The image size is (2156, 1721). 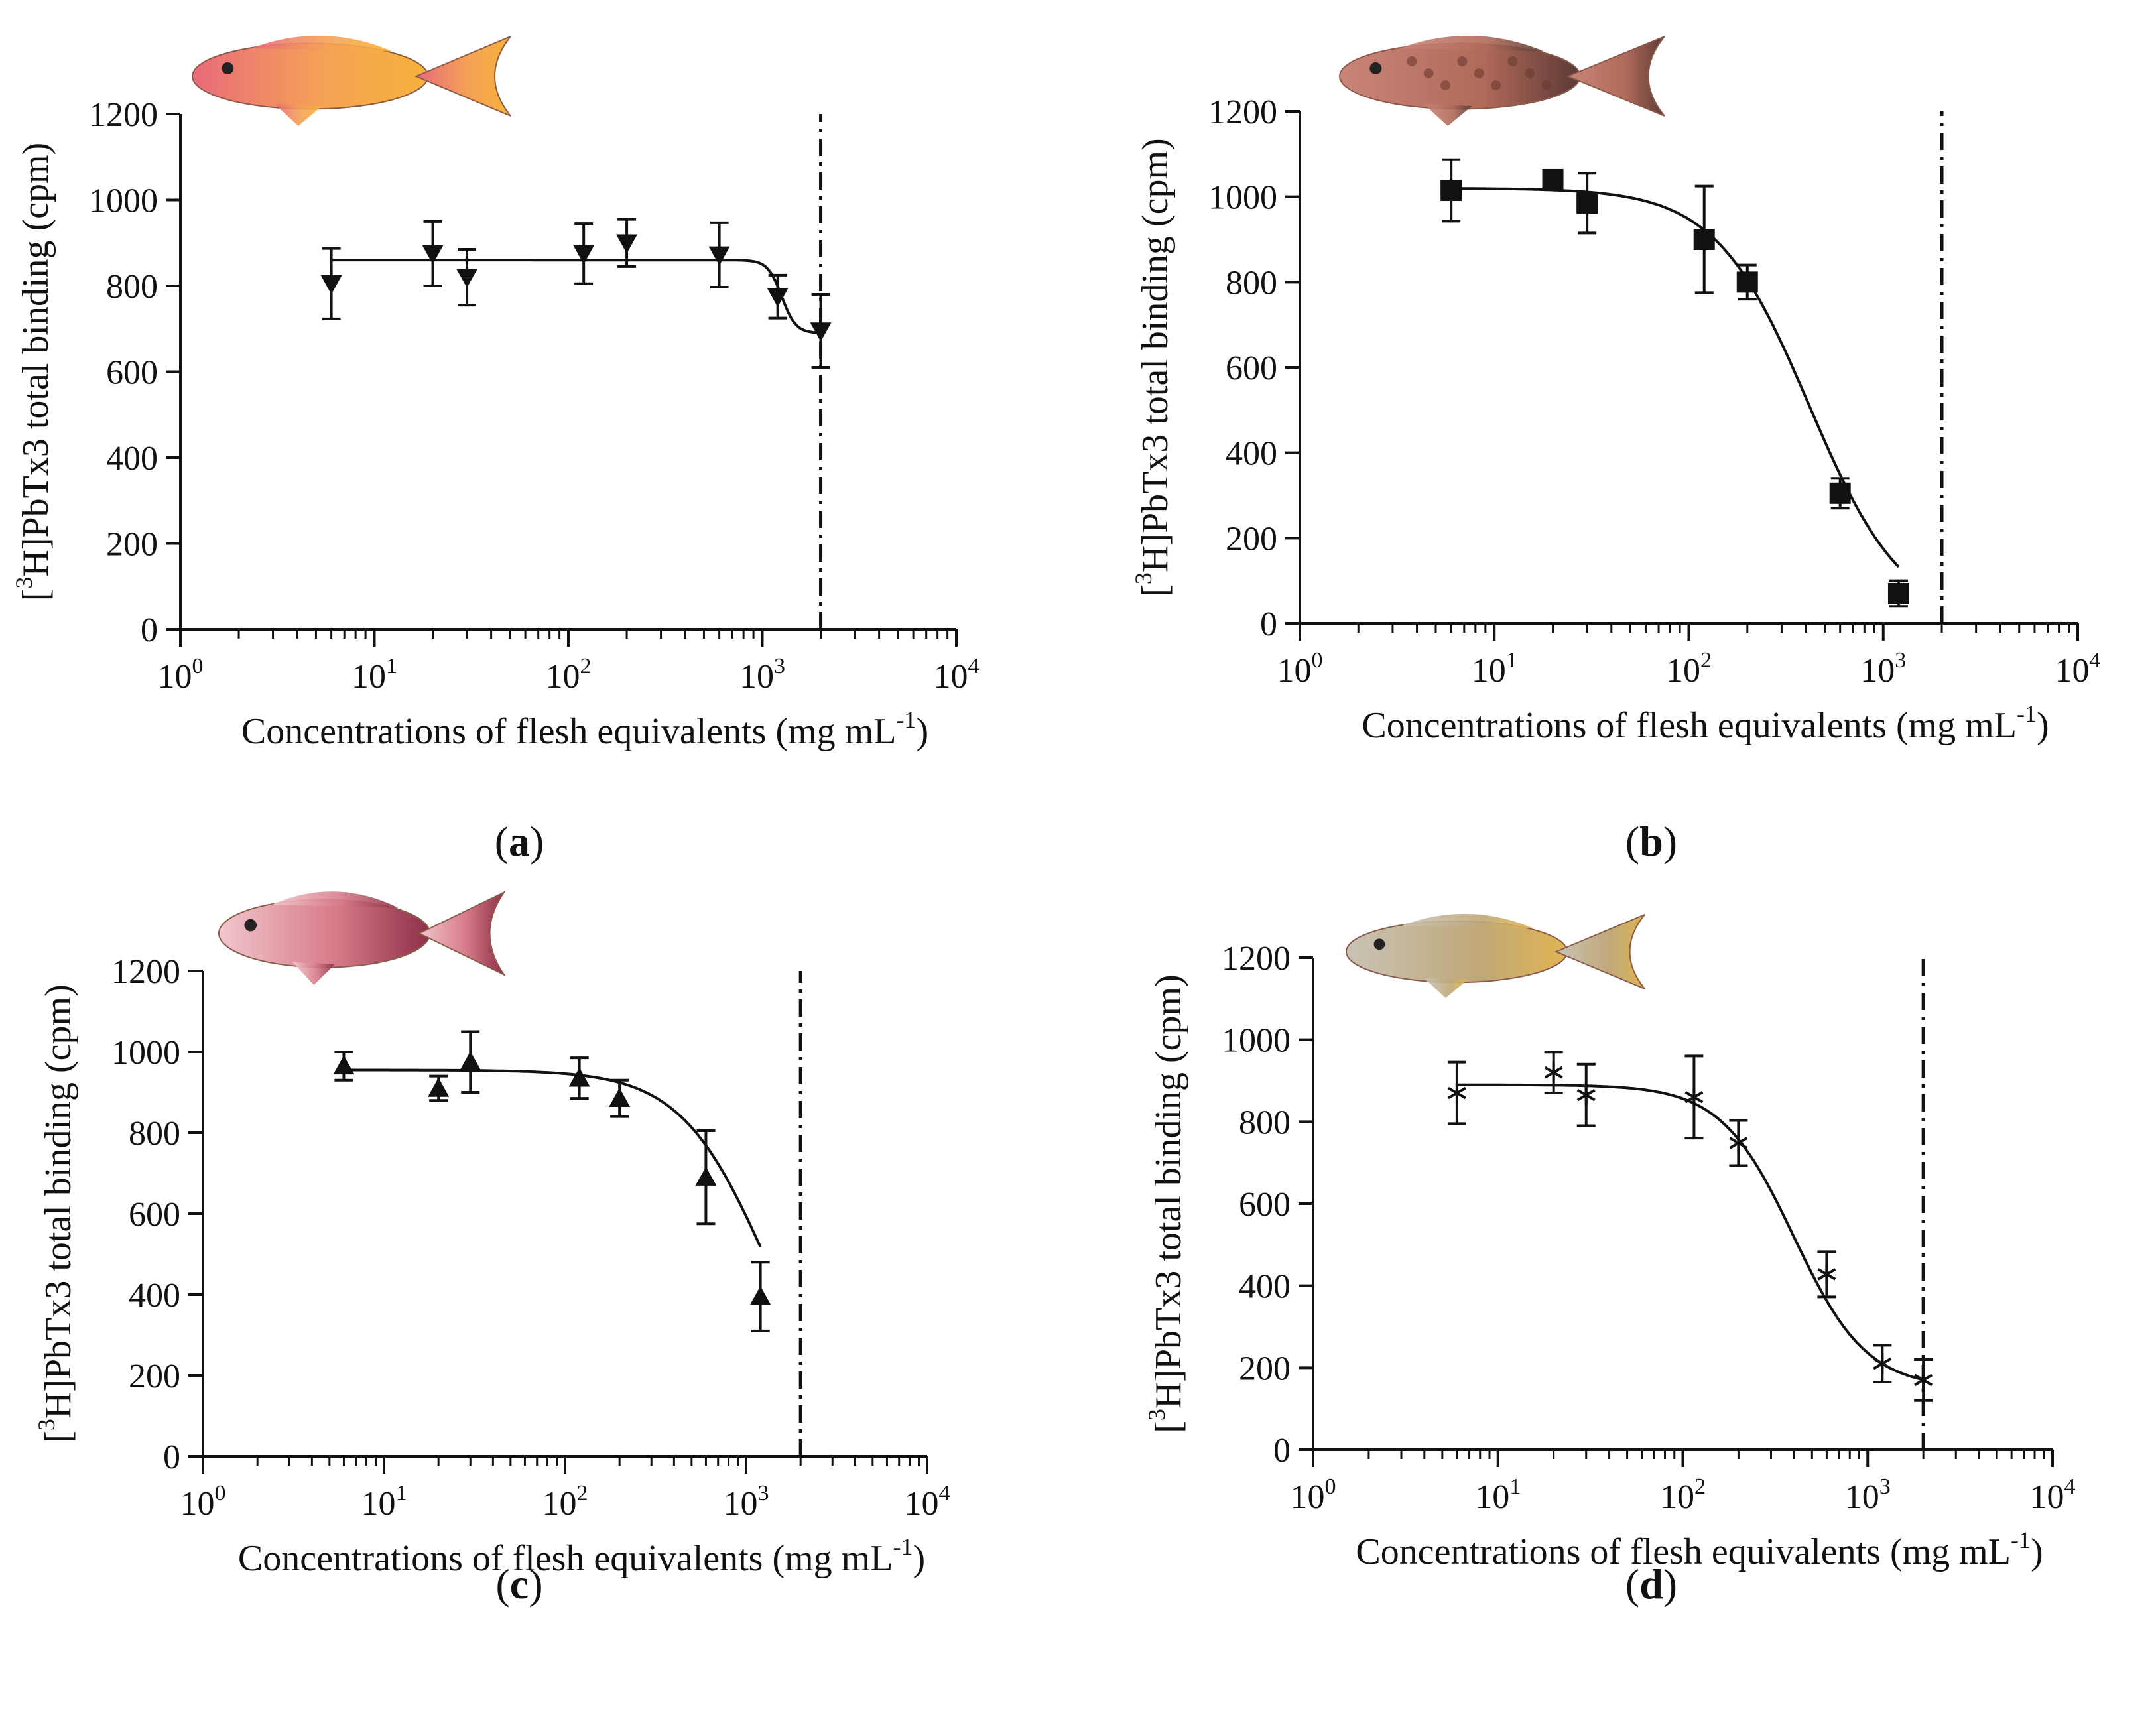 What do you see at coordinates (351, 80) in the screenshot?
I see `orange-fish-icon` at bounding box center [351, 80].